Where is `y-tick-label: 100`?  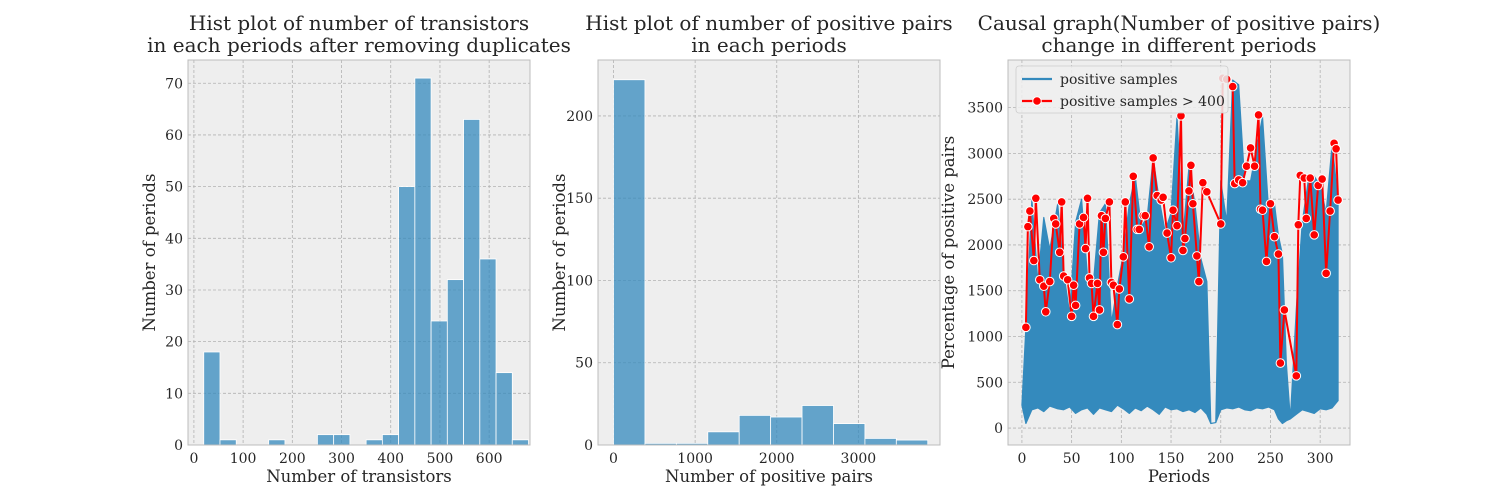 y-tick-label: 100 is located at coordinates (579, 281).